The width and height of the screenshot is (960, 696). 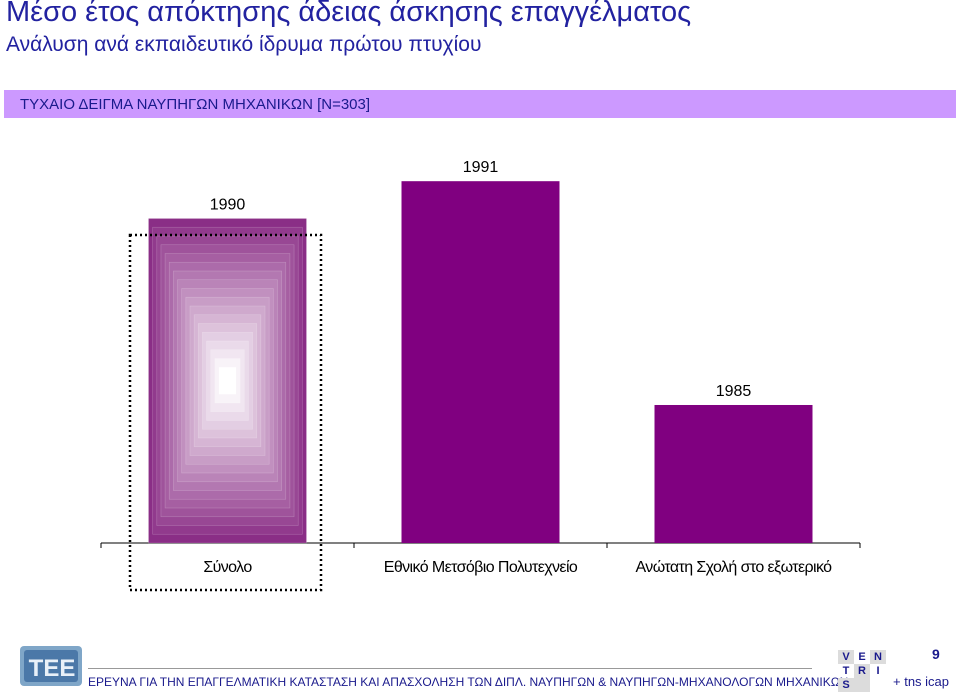 What do you see at coordinates (846, 671) in the screenshot?
I see `venn-letter: T` at bounding box center [846, 671].